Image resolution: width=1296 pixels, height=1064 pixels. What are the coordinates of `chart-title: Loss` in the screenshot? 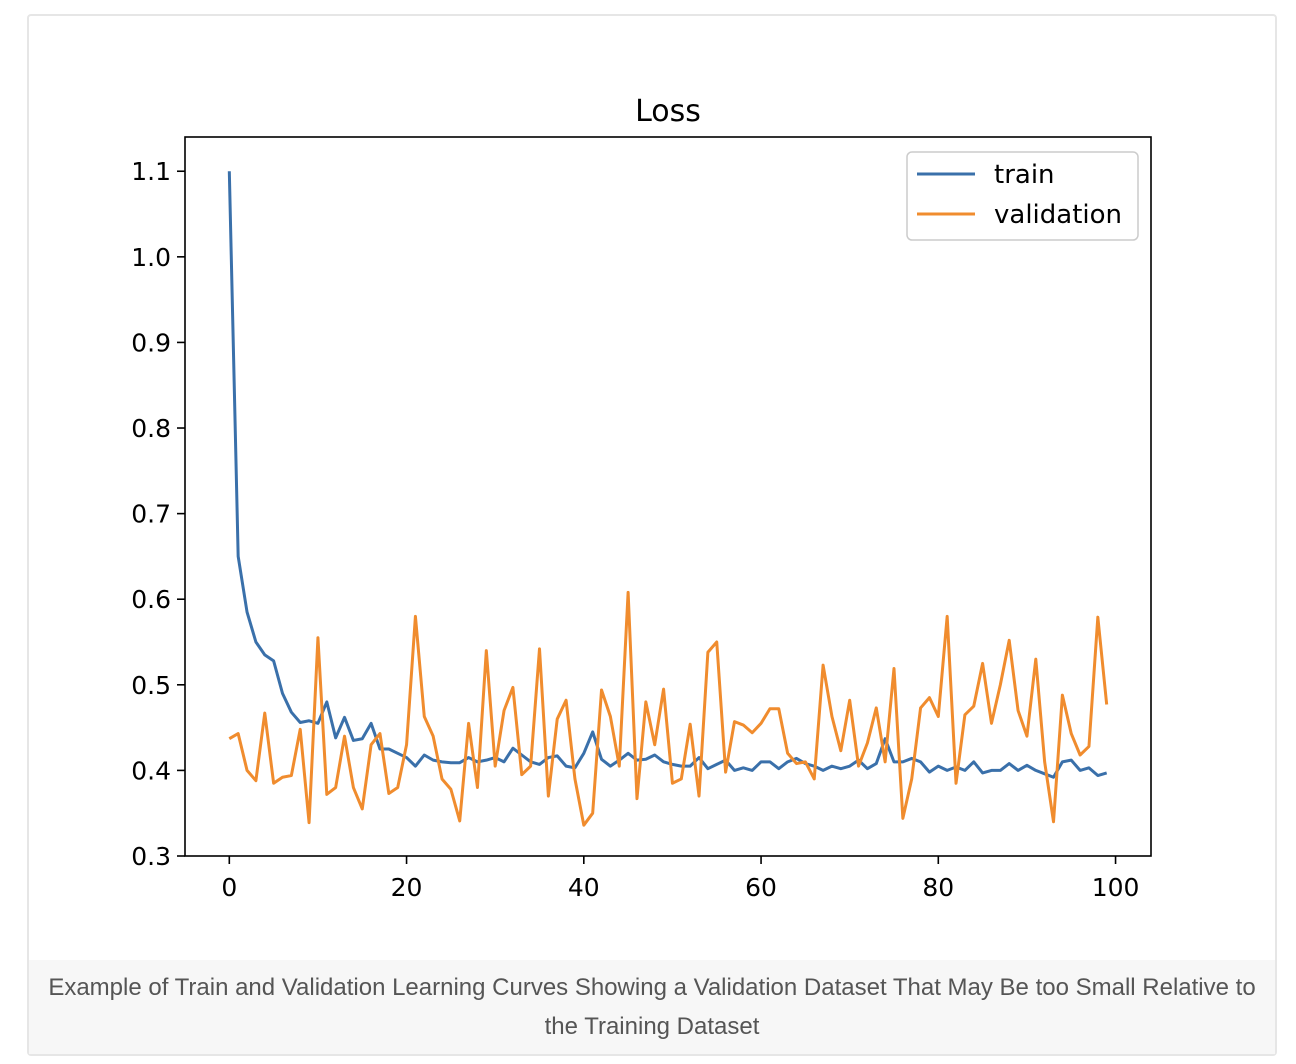 It's located at (668, 111).